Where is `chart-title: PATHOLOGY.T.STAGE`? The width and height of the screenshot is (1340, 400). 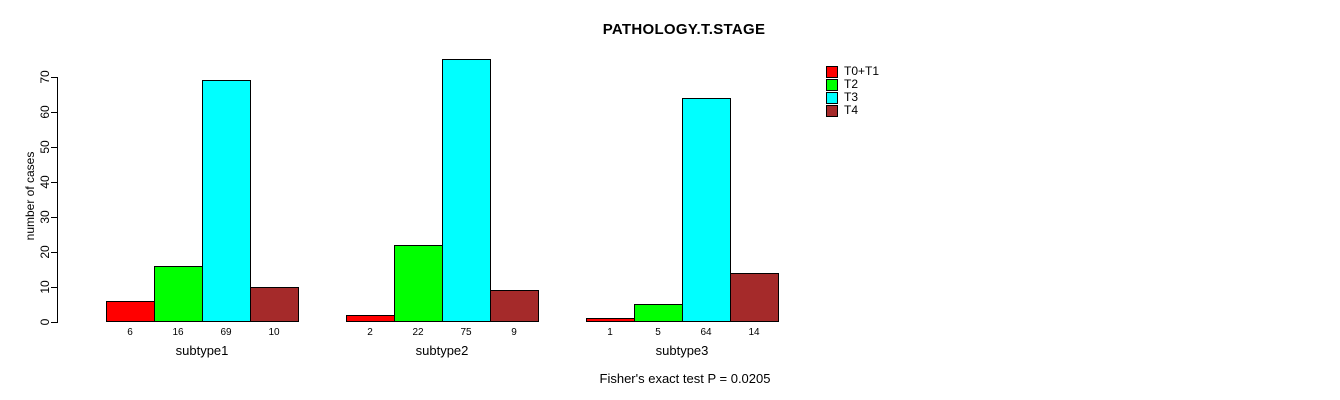 chart-title: PATHOLOGY.T.STAGE is located at coordinates (684, 29).